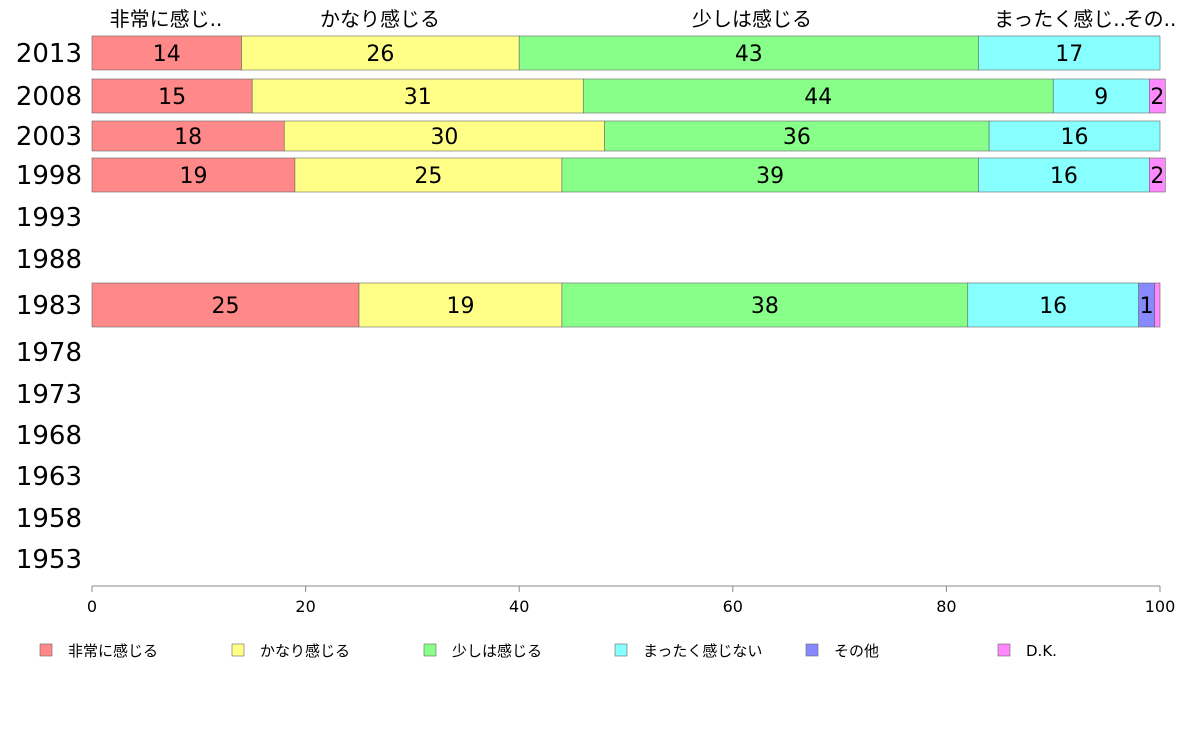  What do you see at coordinates (1160, 606) in the screenshot?
I see `x-tick-label: 100` at bounding box center [1160, 606].